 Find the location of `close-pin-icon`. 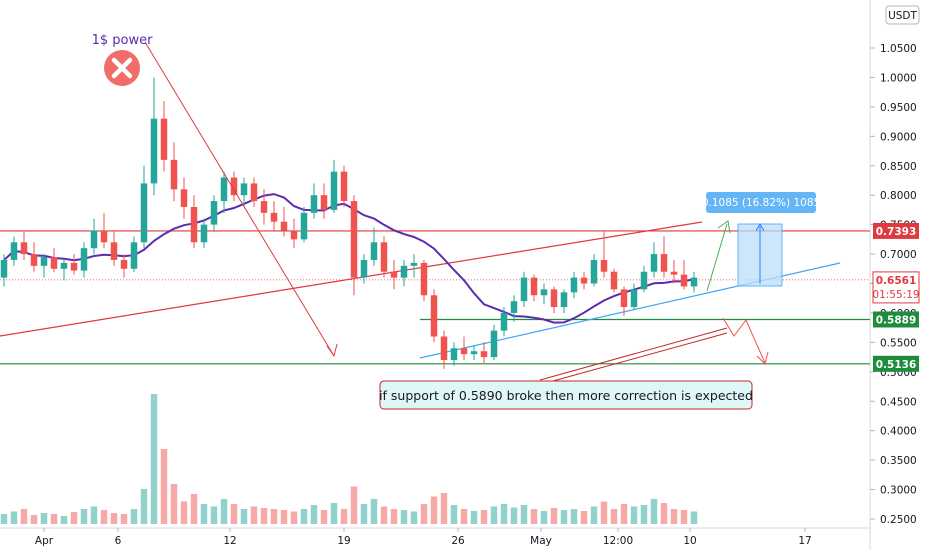

close-pin-icon is located at coordinates (122, 68).